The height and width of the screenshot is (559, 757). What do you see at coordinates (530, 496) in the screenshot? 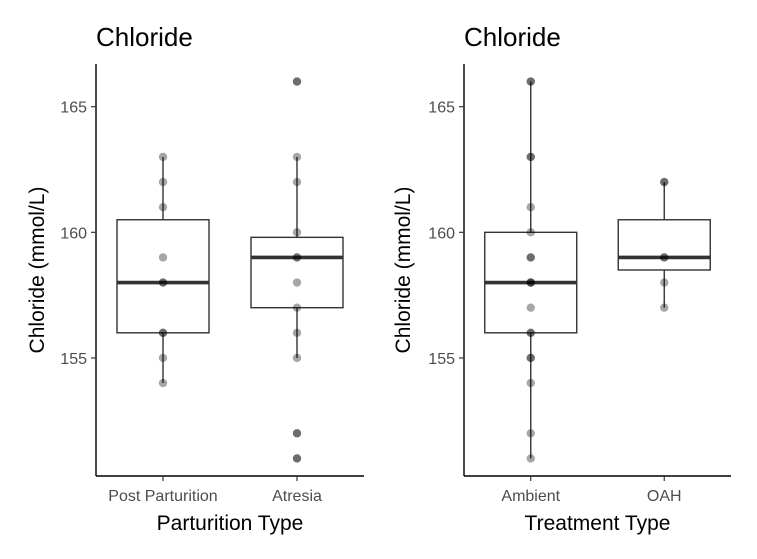
I see `x-tick-label: Ambient` at bounding box center [530, 496].